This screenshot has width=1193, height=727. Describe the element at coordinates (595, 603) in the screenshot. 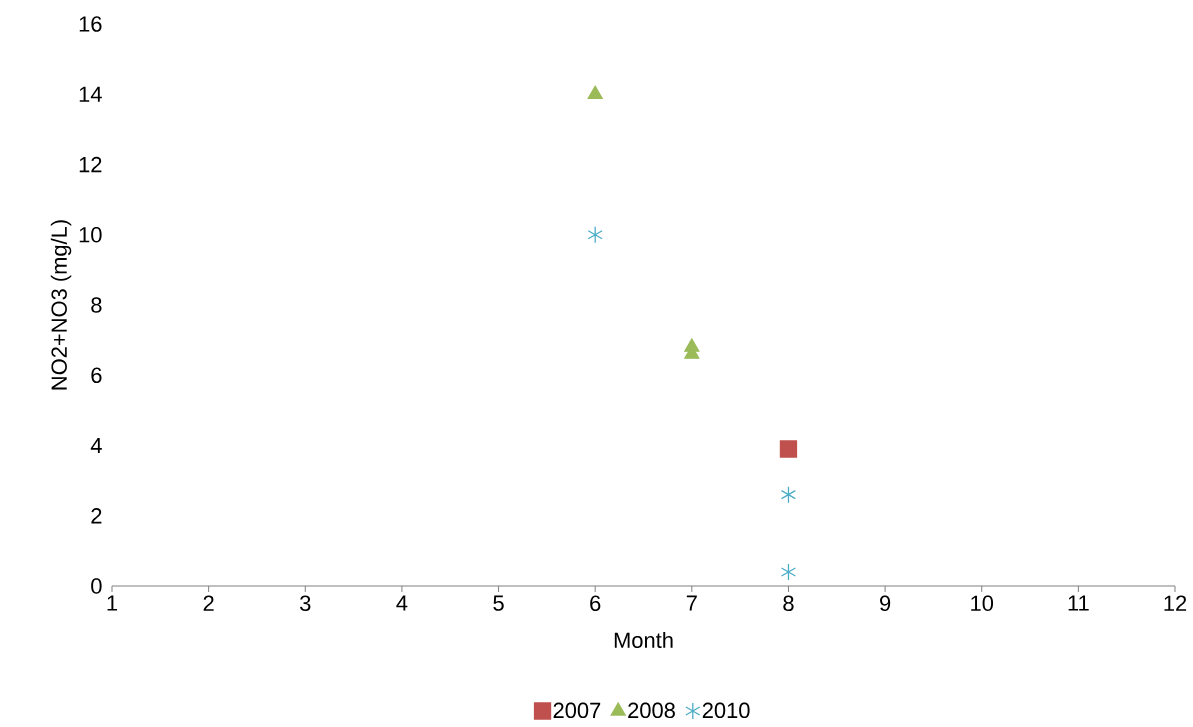

I see `x-tick-label: 6` at that location.